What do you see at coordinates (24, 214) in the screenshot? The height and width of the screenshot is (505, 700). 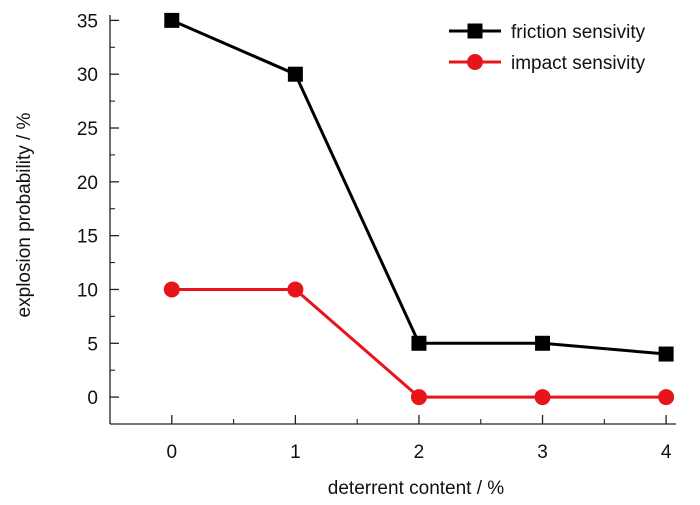 I see `y-axis-label: explosion probability / %` at bounding box center [24, 214].